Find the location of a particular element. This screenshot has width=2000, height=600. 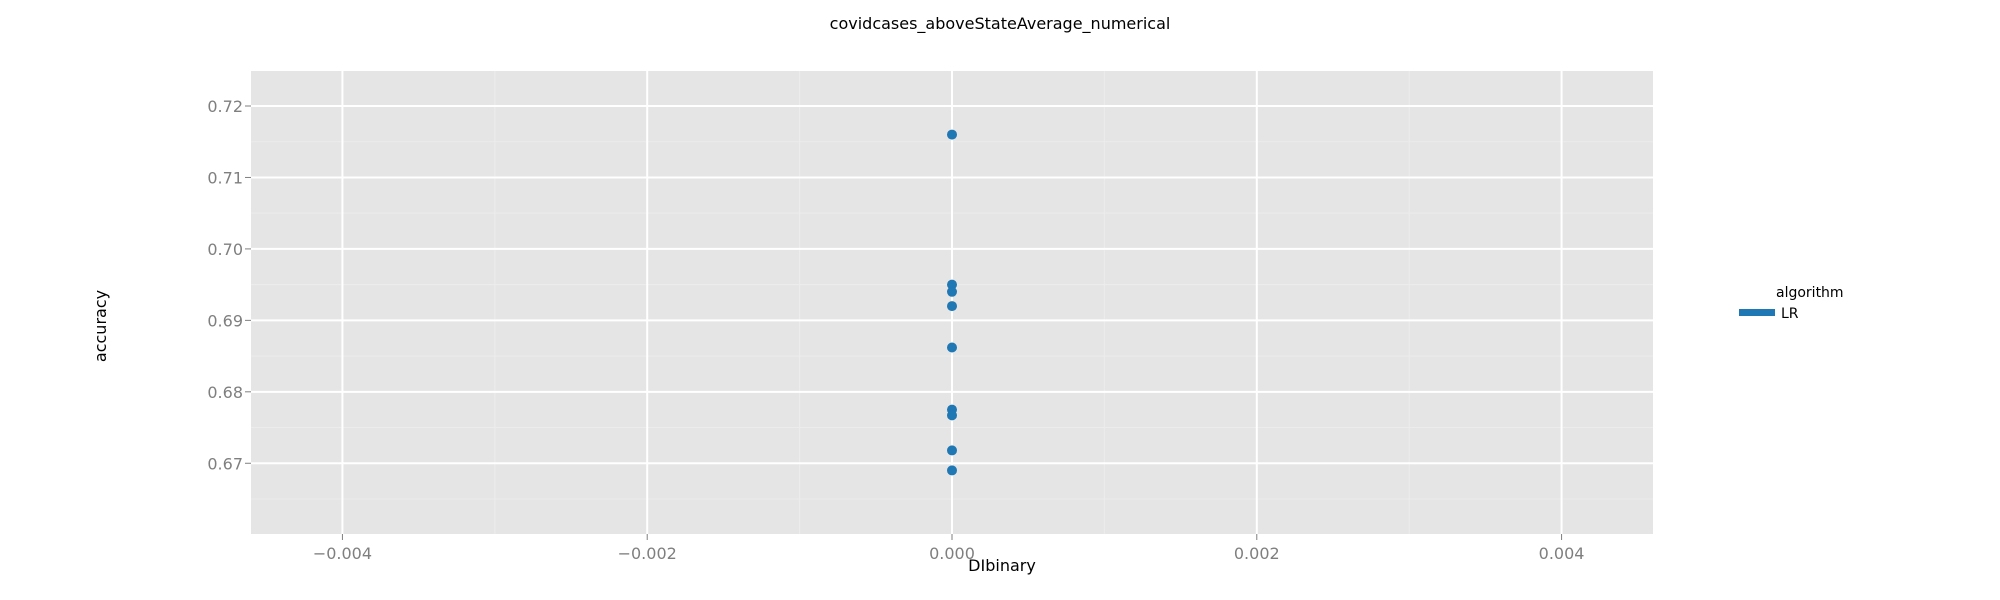

y-tick-label: 0.71 is located at coordinates (225, 177).